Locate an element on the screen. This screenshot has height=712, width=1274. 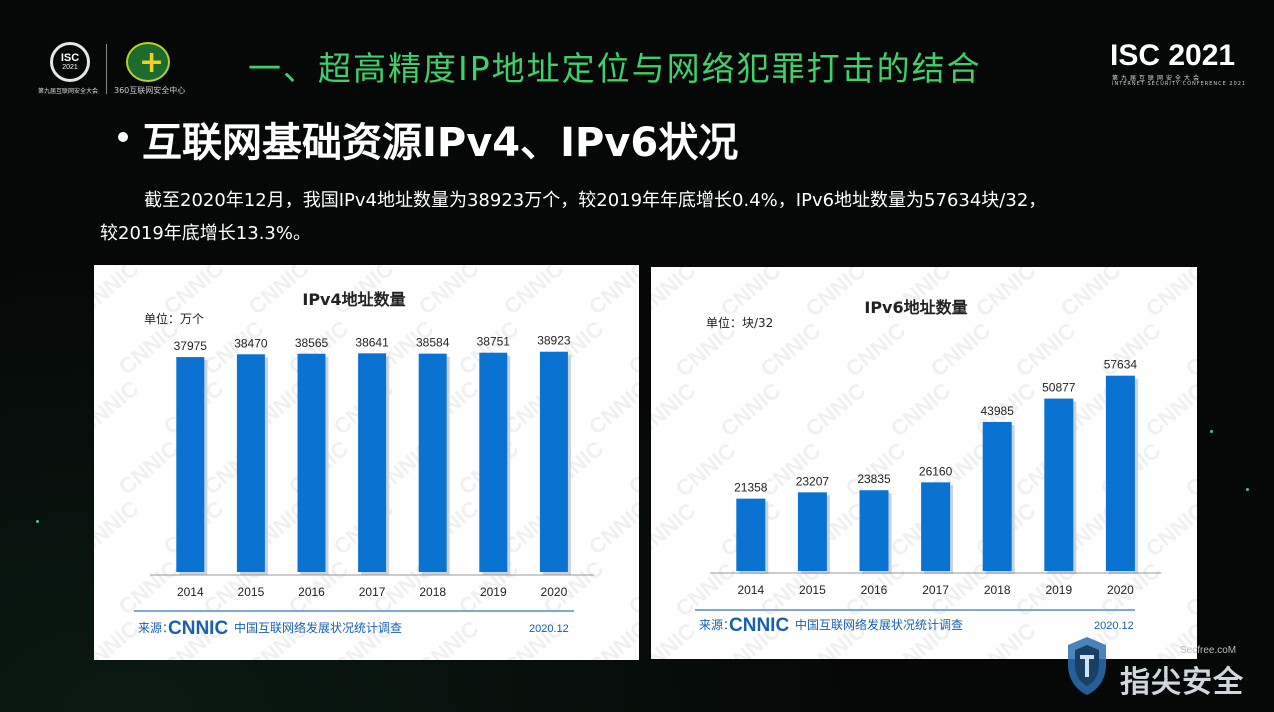
body-line-2: 较2019年底增长13.3%。 is located at coordinates (205, 233).